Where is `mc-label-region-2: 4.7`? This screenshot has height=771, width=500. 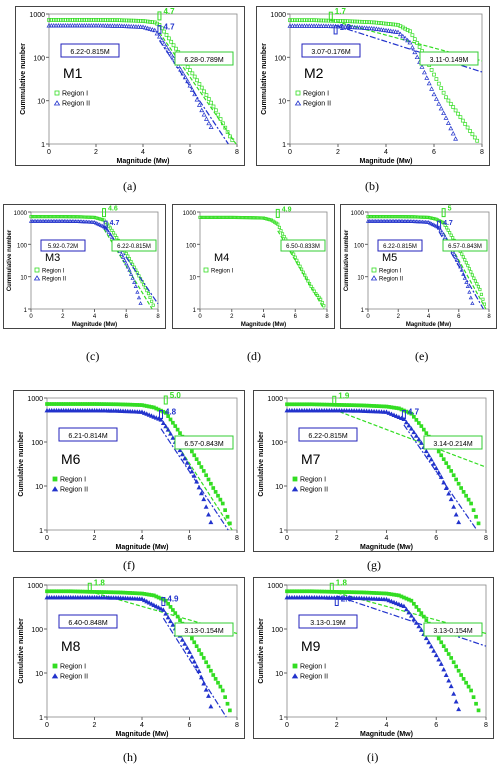
mc-label-region-2: 4.7 is located at coordinates (448, 223).